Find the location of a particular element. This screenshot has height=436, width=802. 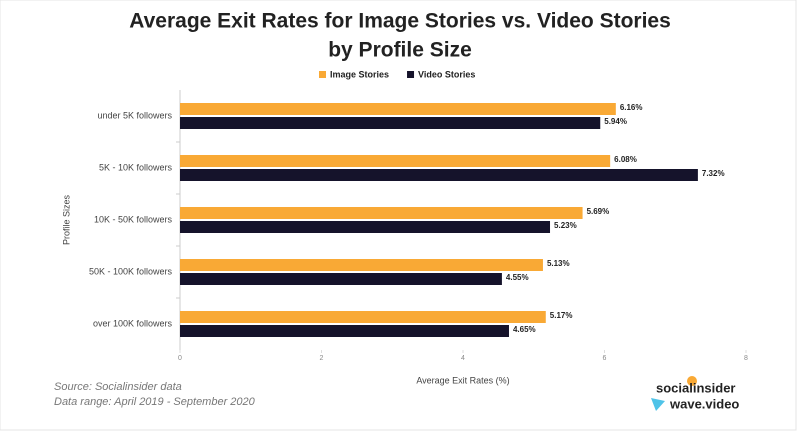

y-tick-label: 5K - 10K followers is located at coordinates (136, 167).